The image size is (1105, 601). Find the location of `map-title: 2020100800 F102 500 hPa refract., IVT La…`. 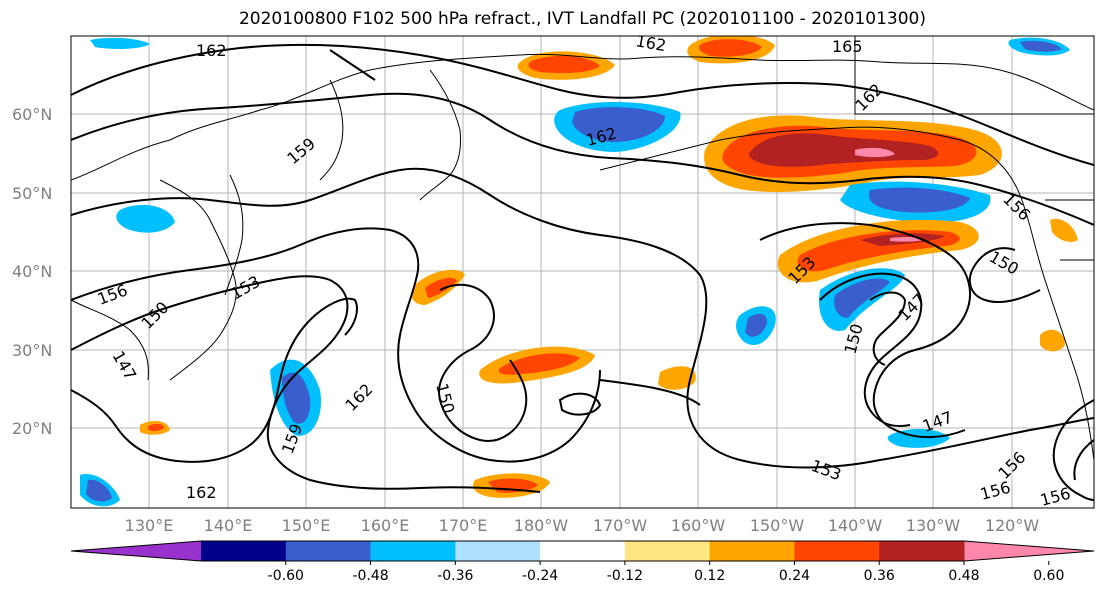

map-title: 2020100800 F102 500 hPa refract., IVT La… is located at coordinates (582, 19).